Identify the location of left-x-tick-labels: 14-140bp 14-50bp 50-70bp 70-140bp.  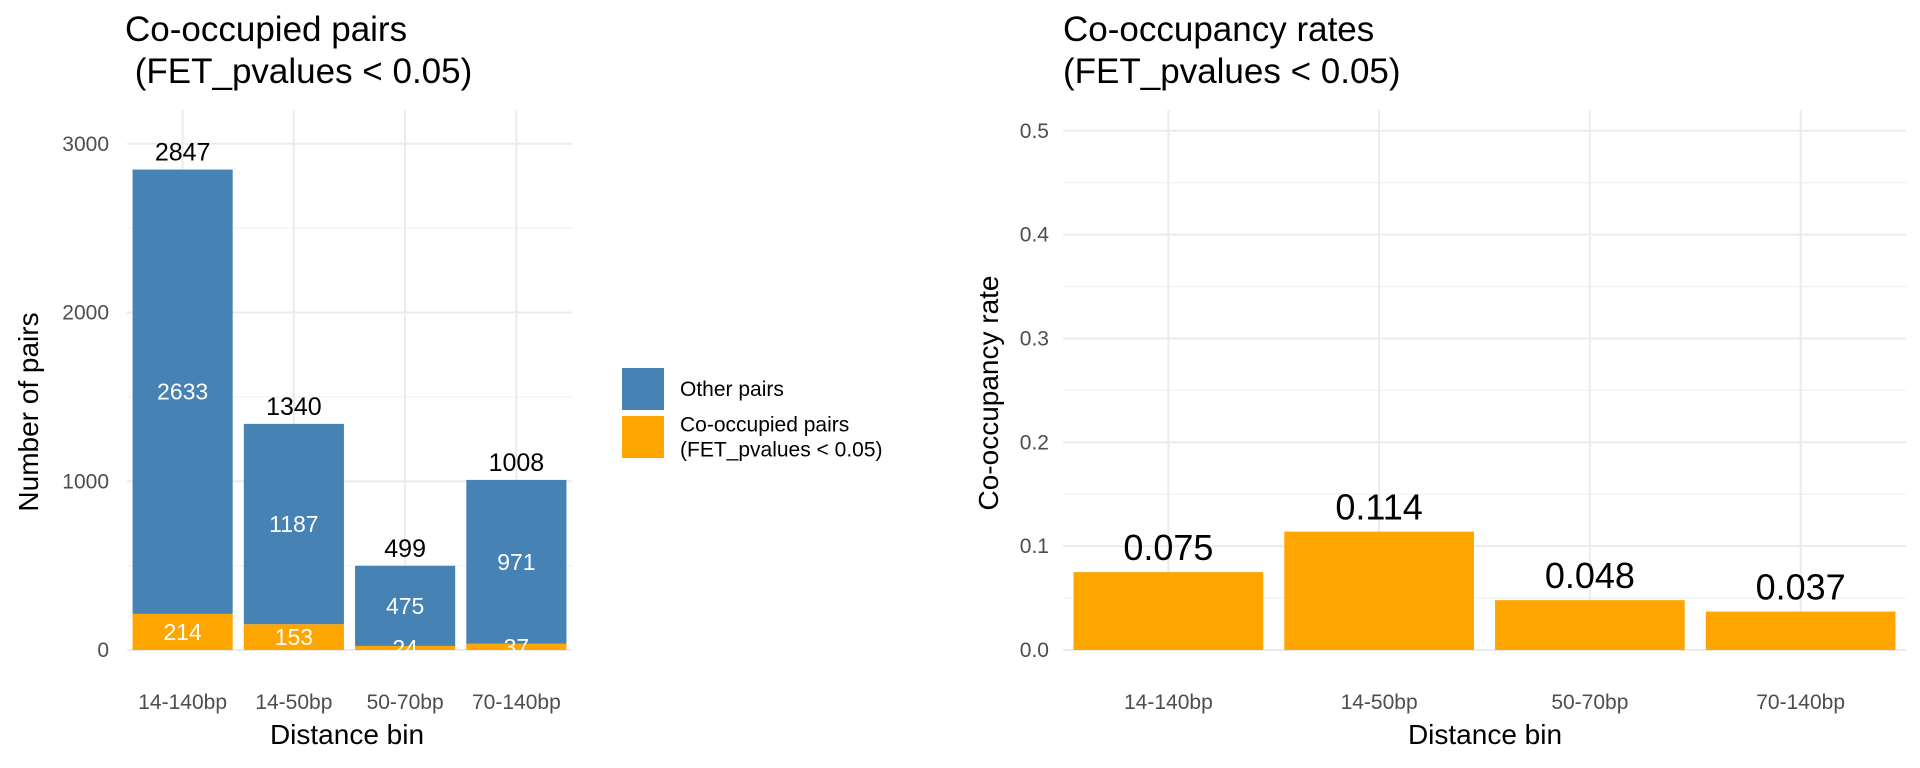
(349, 702).